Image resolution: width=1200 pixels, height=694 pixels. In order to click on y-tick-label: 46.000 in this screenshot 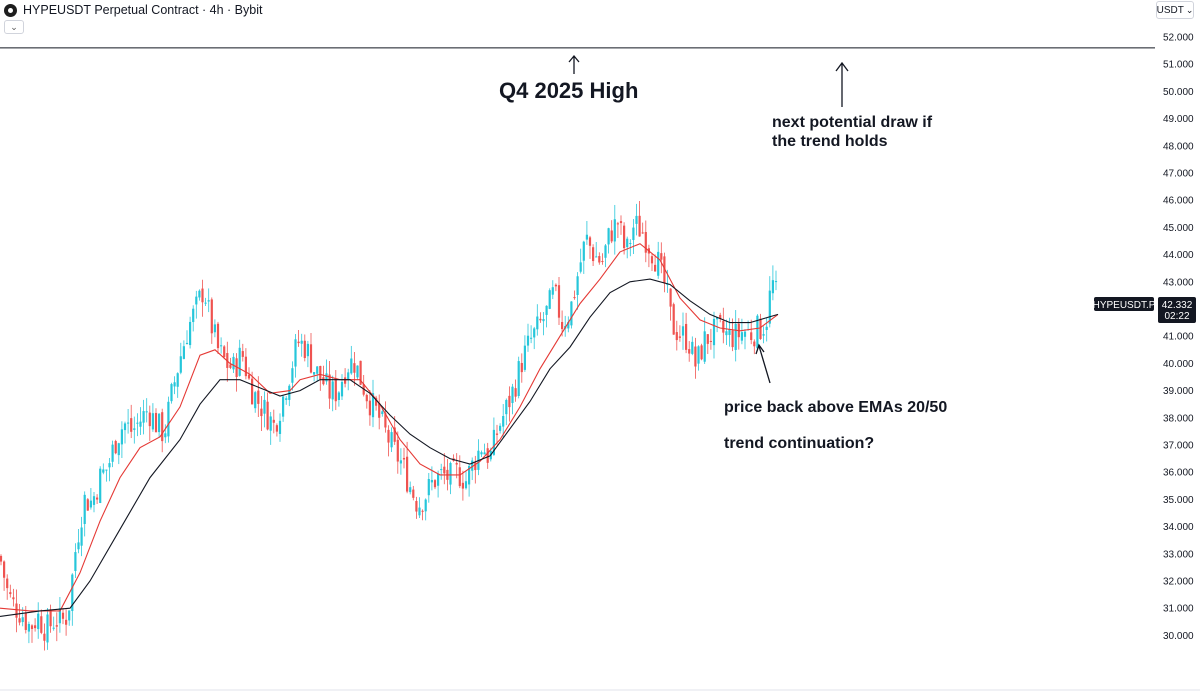, I will do `click(1178, 201)`.